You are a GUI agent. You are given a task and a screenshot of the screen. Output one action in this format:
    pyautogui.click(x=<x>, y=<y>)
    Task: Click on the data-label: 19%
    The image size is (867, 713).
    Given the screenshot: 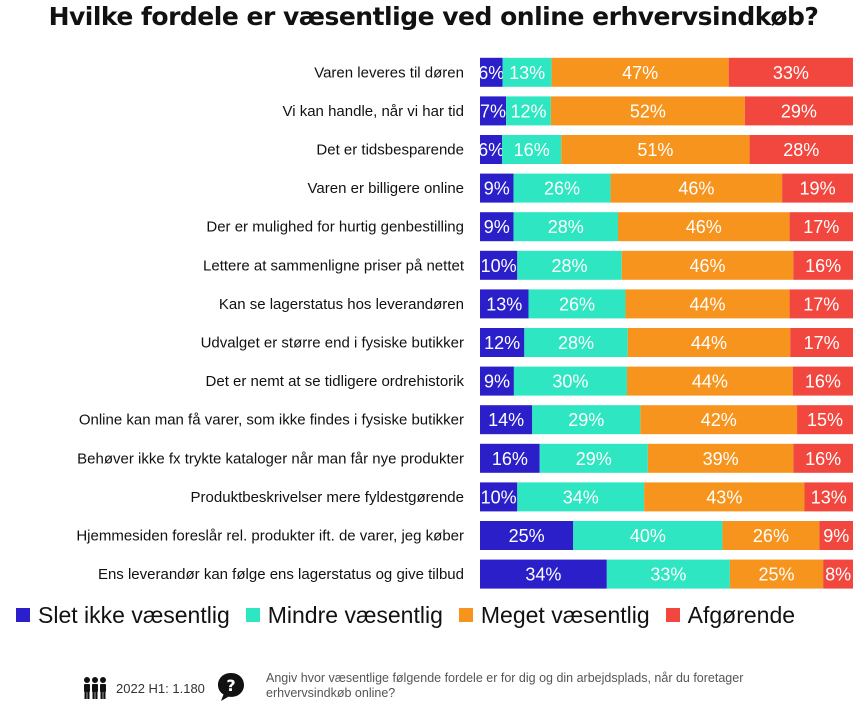 What is the action you would take?
    pyautogui.click(x=818, y=189)
    